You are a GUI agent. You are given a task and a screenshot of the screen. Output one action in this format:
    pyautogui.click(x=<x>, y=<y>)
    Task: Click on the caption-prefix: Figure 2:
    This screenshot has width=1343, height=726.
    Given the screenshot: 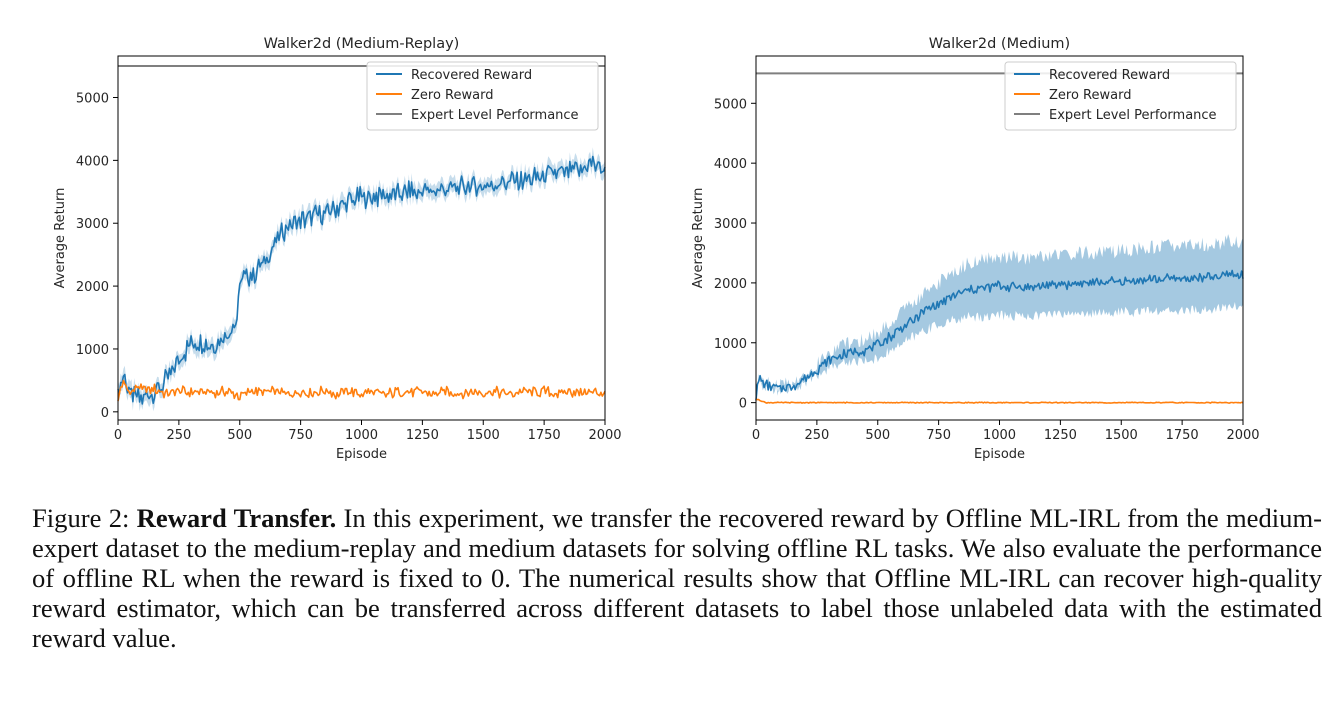 What is the action you would take?
    pyautogui.click(x=84, y=518)
    